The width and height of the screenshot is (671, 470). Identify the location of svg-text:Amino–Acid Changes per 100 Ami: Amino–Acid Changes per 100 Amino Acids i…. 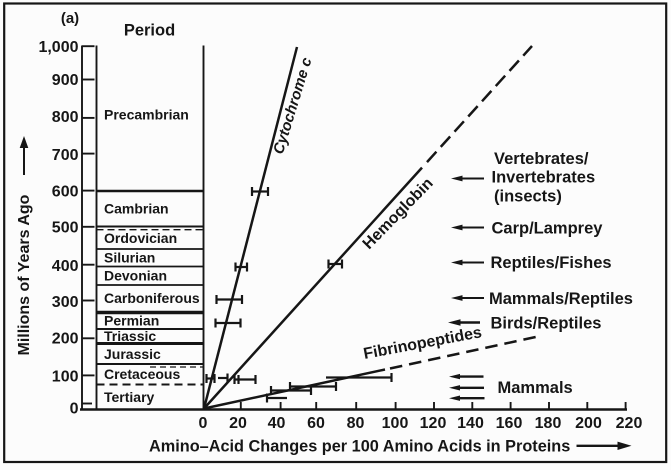
(359, 447).